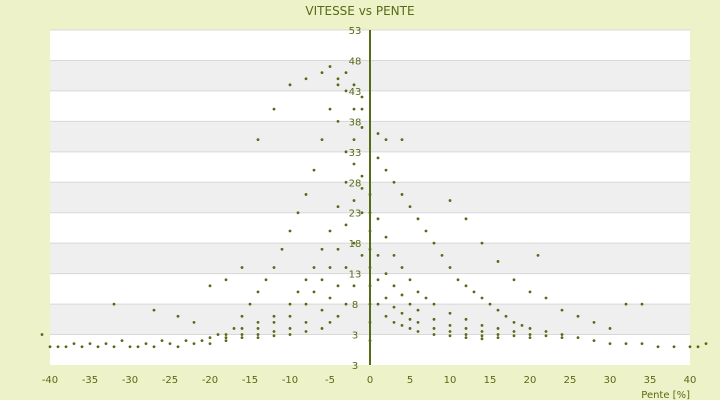  I want to click on x-tick-label: -40, so click(50, 380).